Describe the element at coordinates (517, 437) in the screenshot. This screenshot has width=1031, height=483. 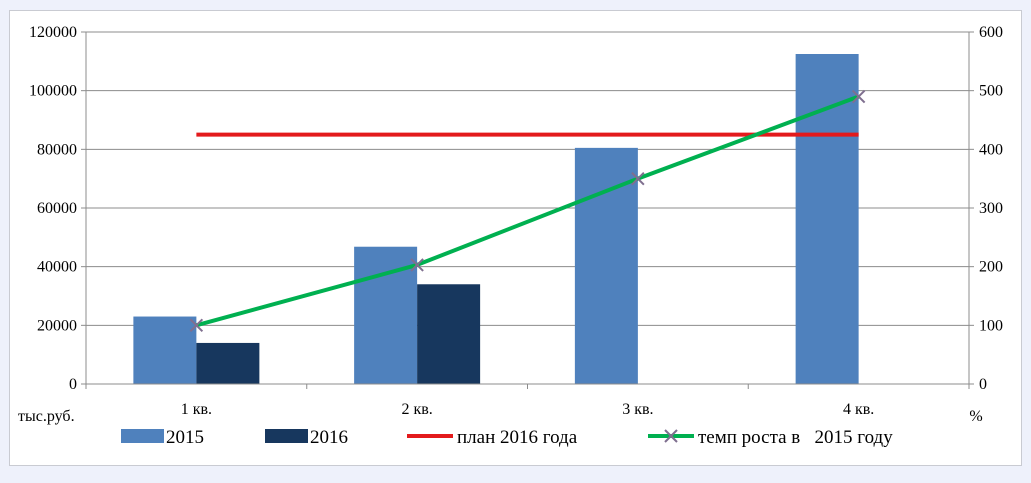
I see `legend-label: план 2016 года` at that location.